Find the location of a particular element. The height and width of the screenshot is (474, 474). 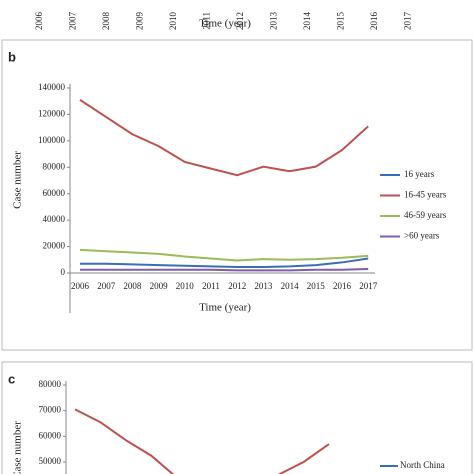

y-tick-label: 20000 is located at coordinates (54, 246).